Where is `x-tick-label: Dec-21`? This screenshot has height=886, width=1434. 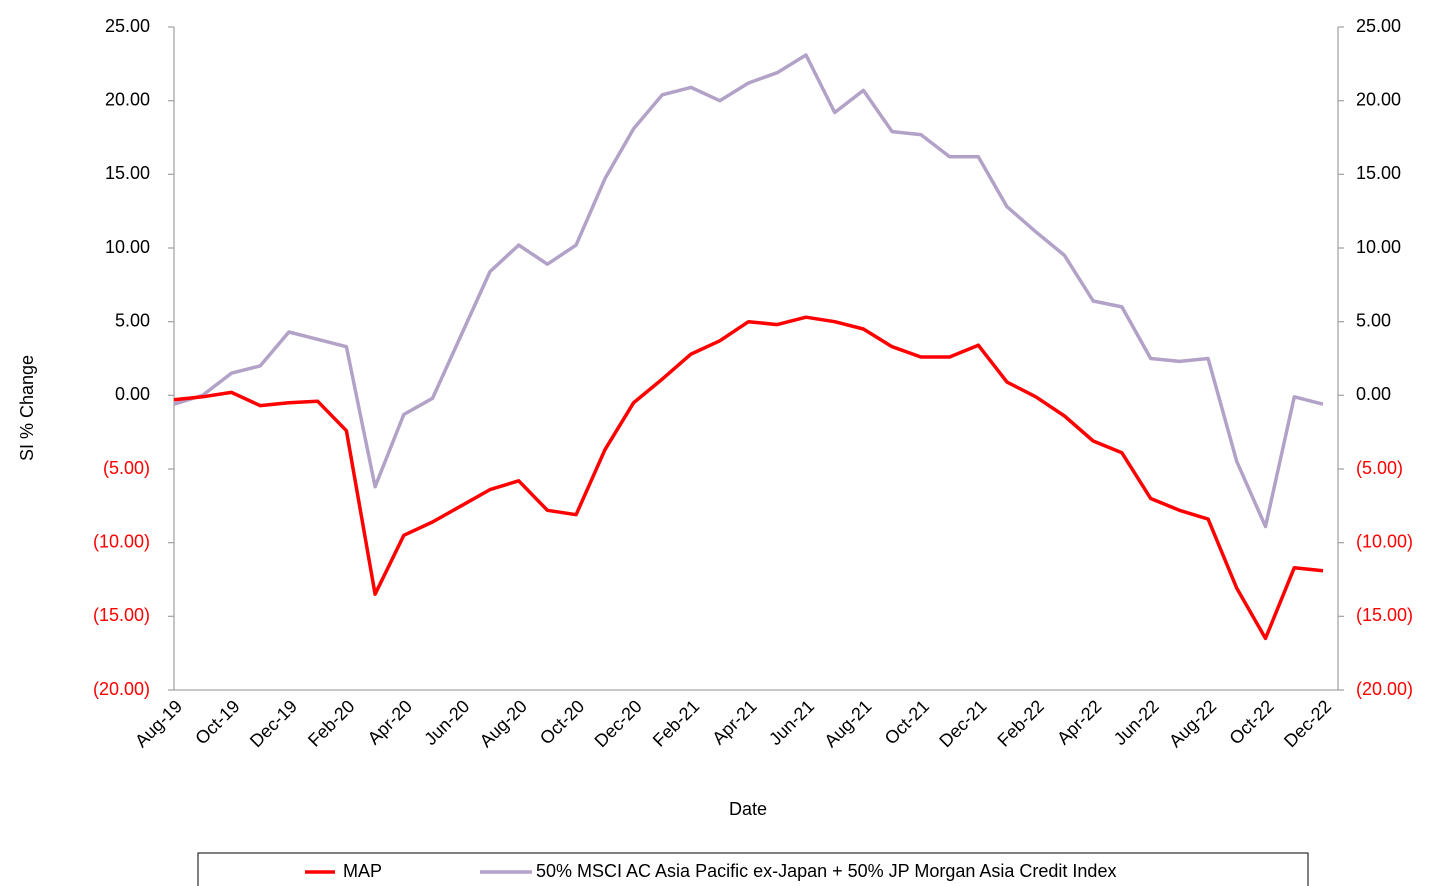
x-tick-label: Dec-21 is located at coordinates (962, 723).